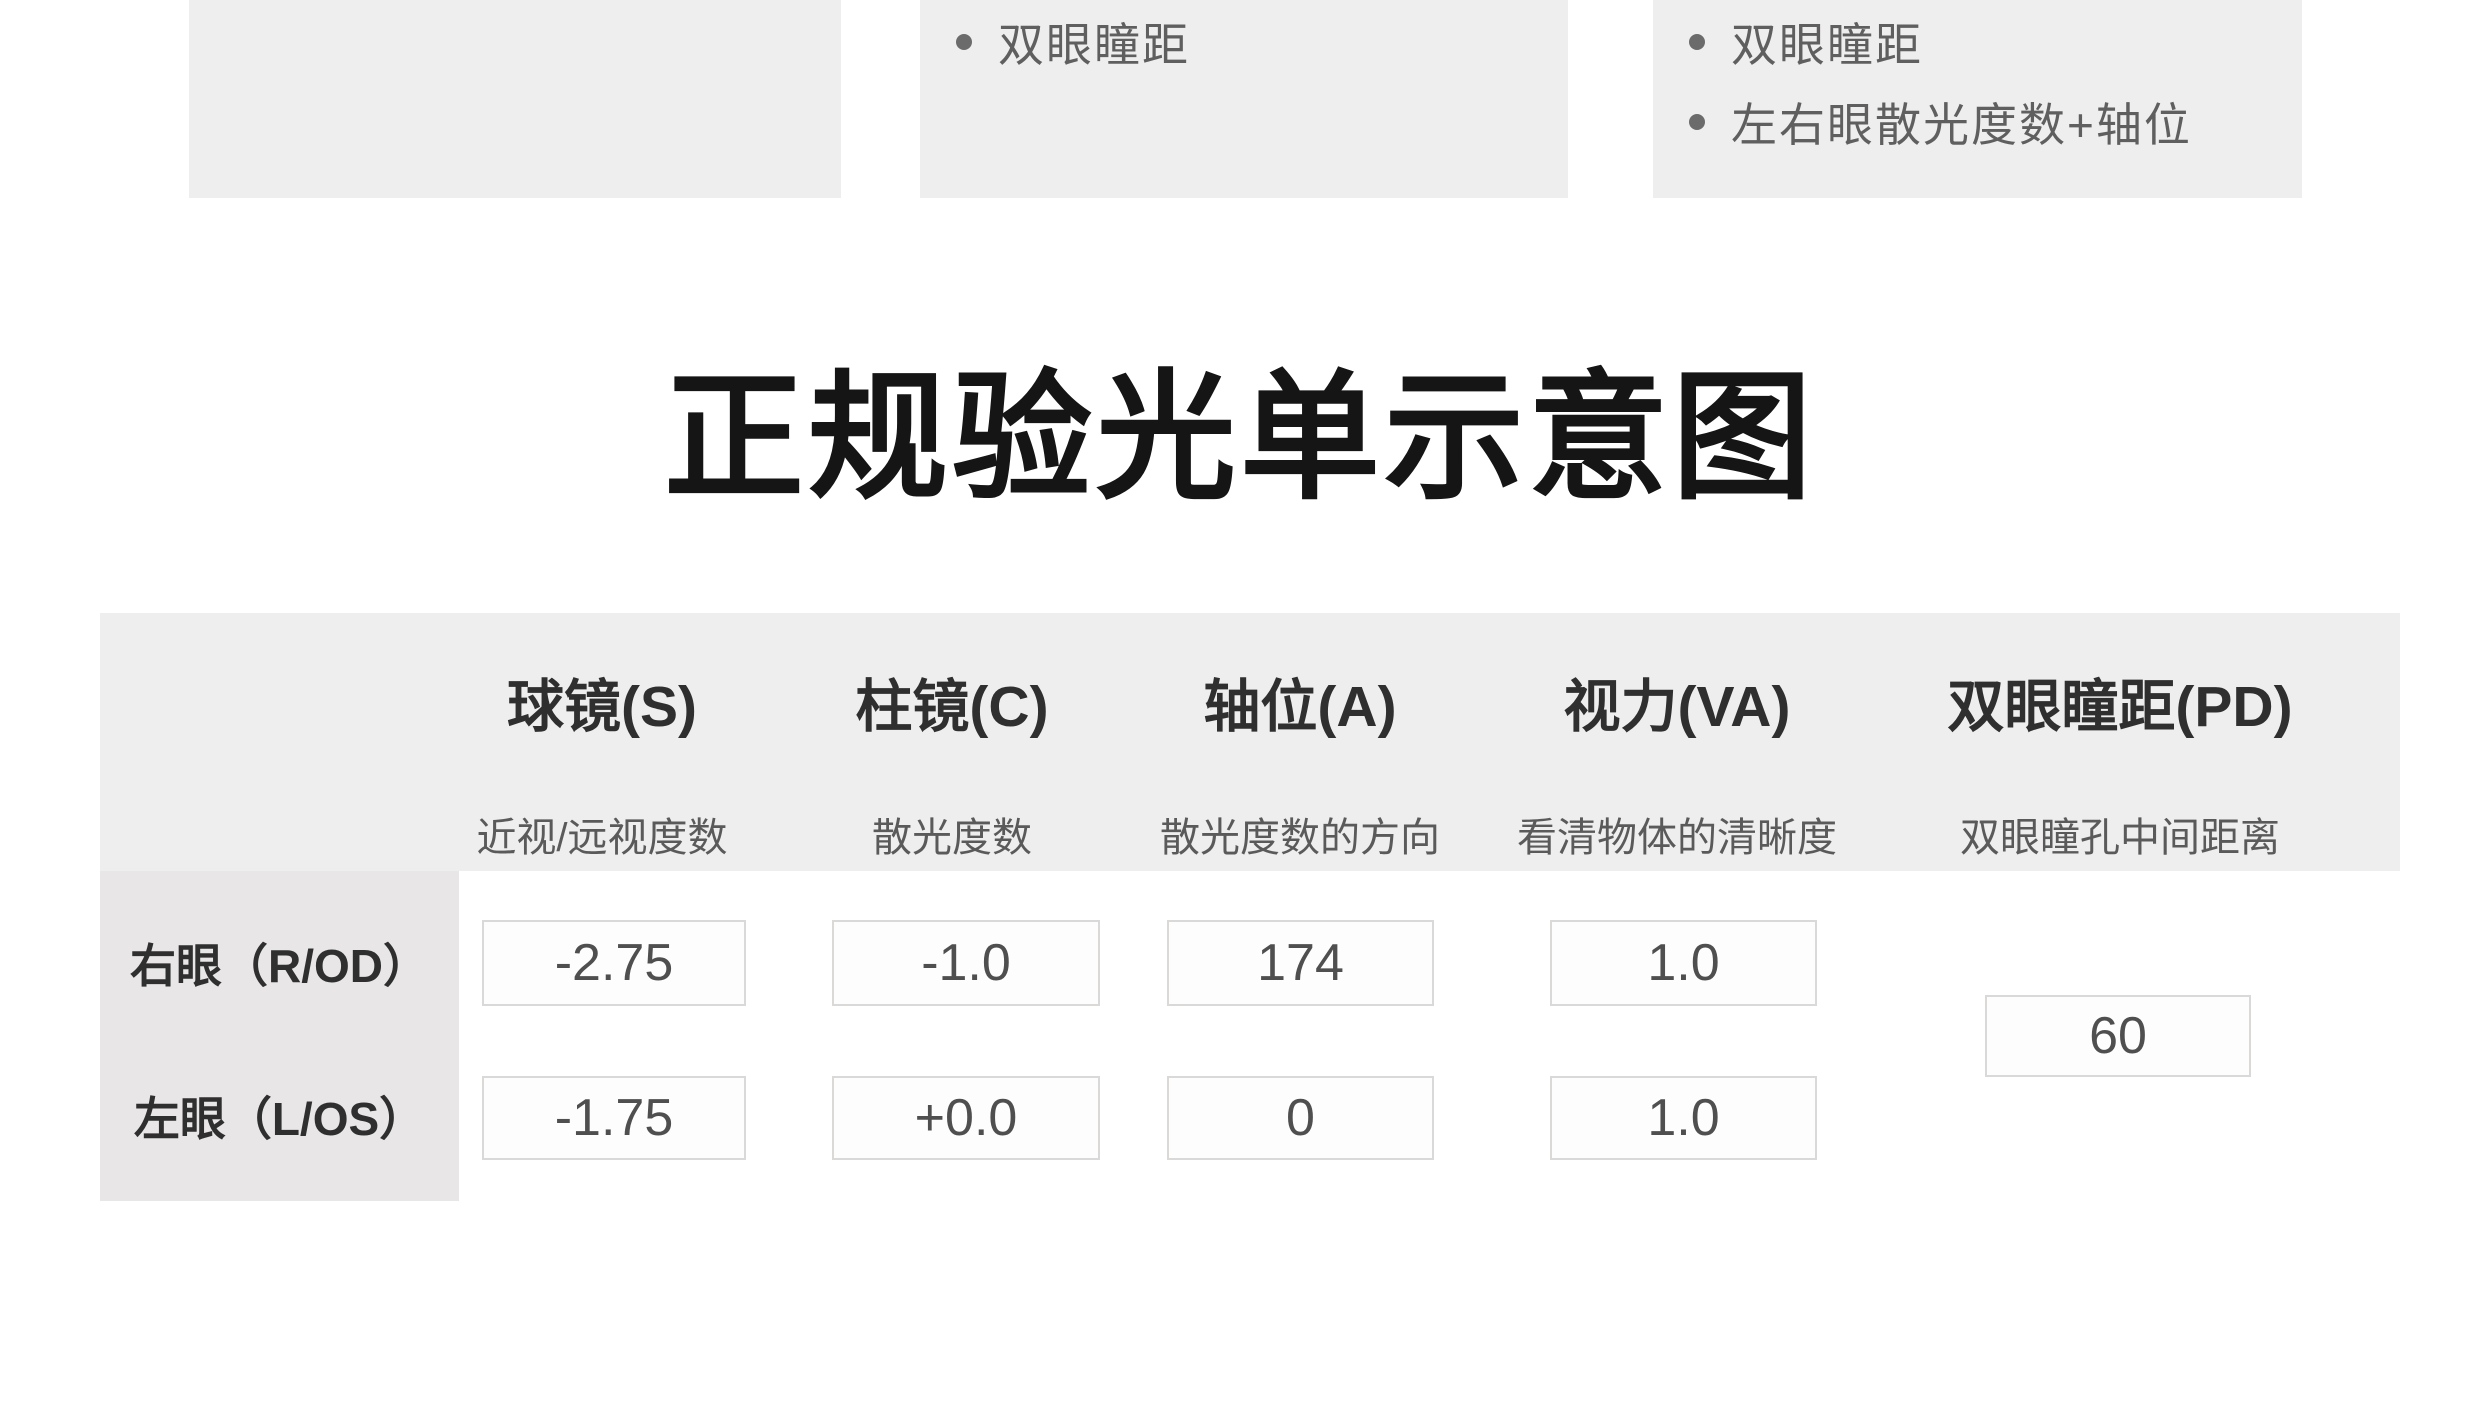 This screenshot has width=2480, height=1424. What do you see at coordinates (1677, 707) in the screenshot?
I see `column-header-visual-acuity: 视力(VA)` at bounding box center [1677, 707].